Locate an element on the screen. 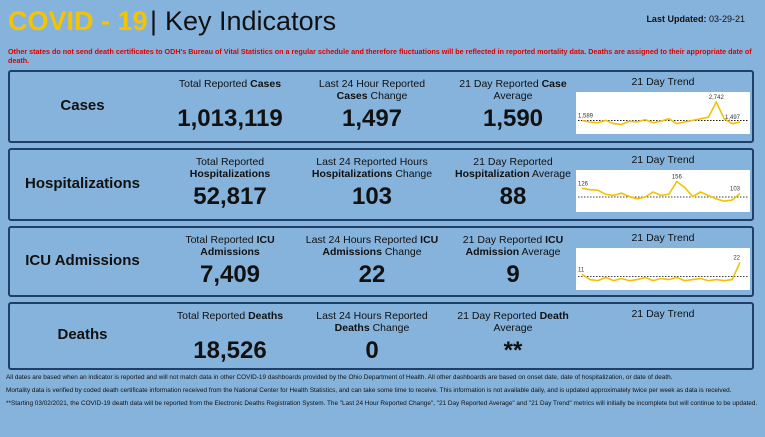 The height and width of the screenshot is (437, 765). stat-value: 7,409 is located at coordinates (230, 274).